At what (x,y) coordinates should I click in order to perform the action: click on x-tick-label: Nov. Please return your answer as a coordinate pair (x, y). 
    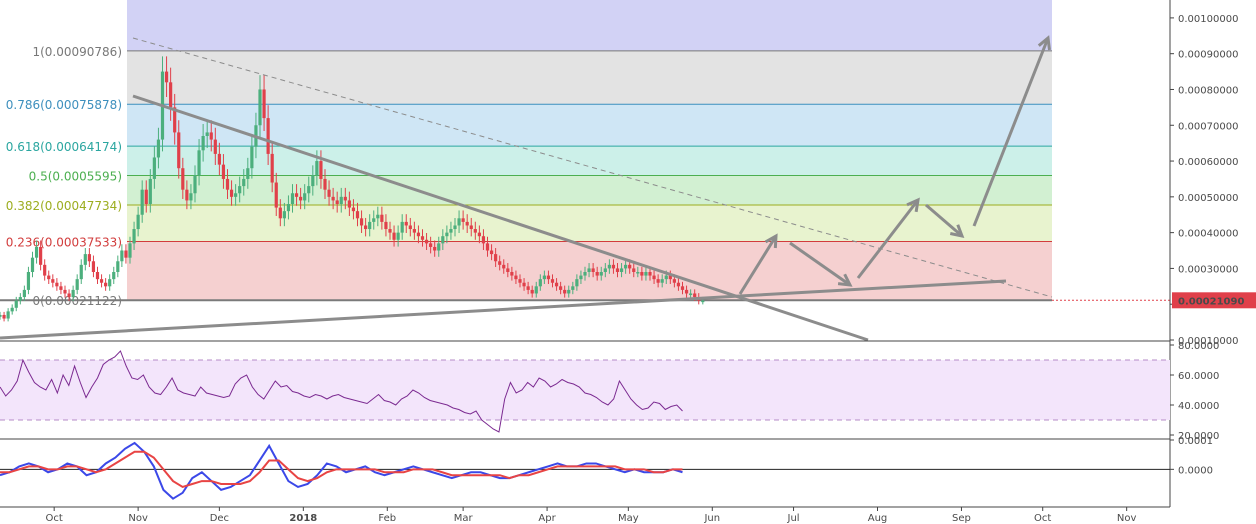
    Looking at the image, I should click on (1127, 518).